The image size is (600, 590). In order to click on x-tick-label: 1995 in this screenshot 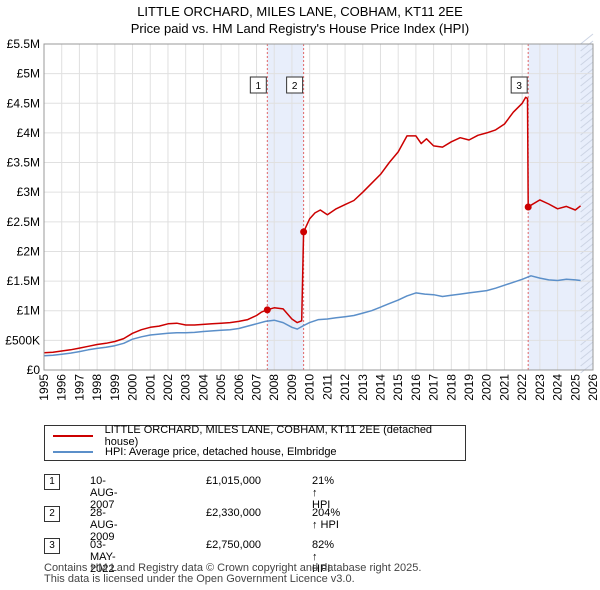, I will do `click(44, 387)`.